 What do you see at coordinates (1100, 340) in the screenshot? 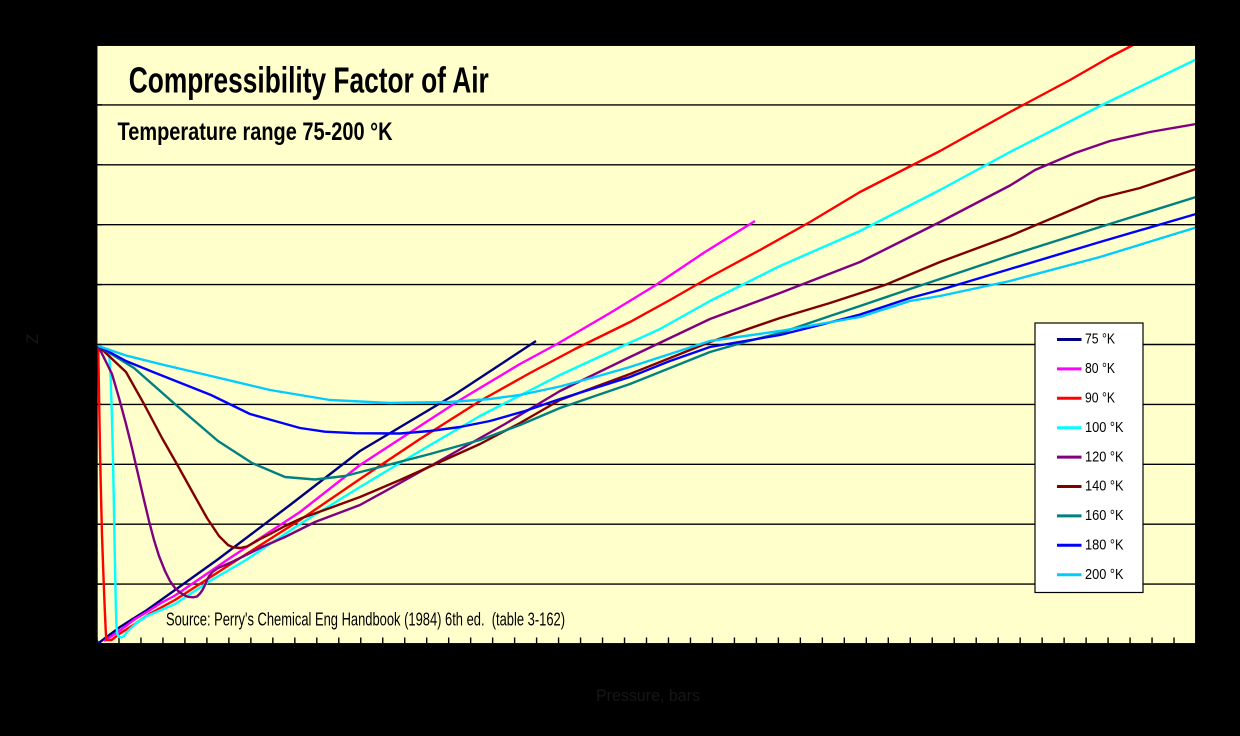
I see `svg-text: 75 °K` at bounding box center [1100, 340].